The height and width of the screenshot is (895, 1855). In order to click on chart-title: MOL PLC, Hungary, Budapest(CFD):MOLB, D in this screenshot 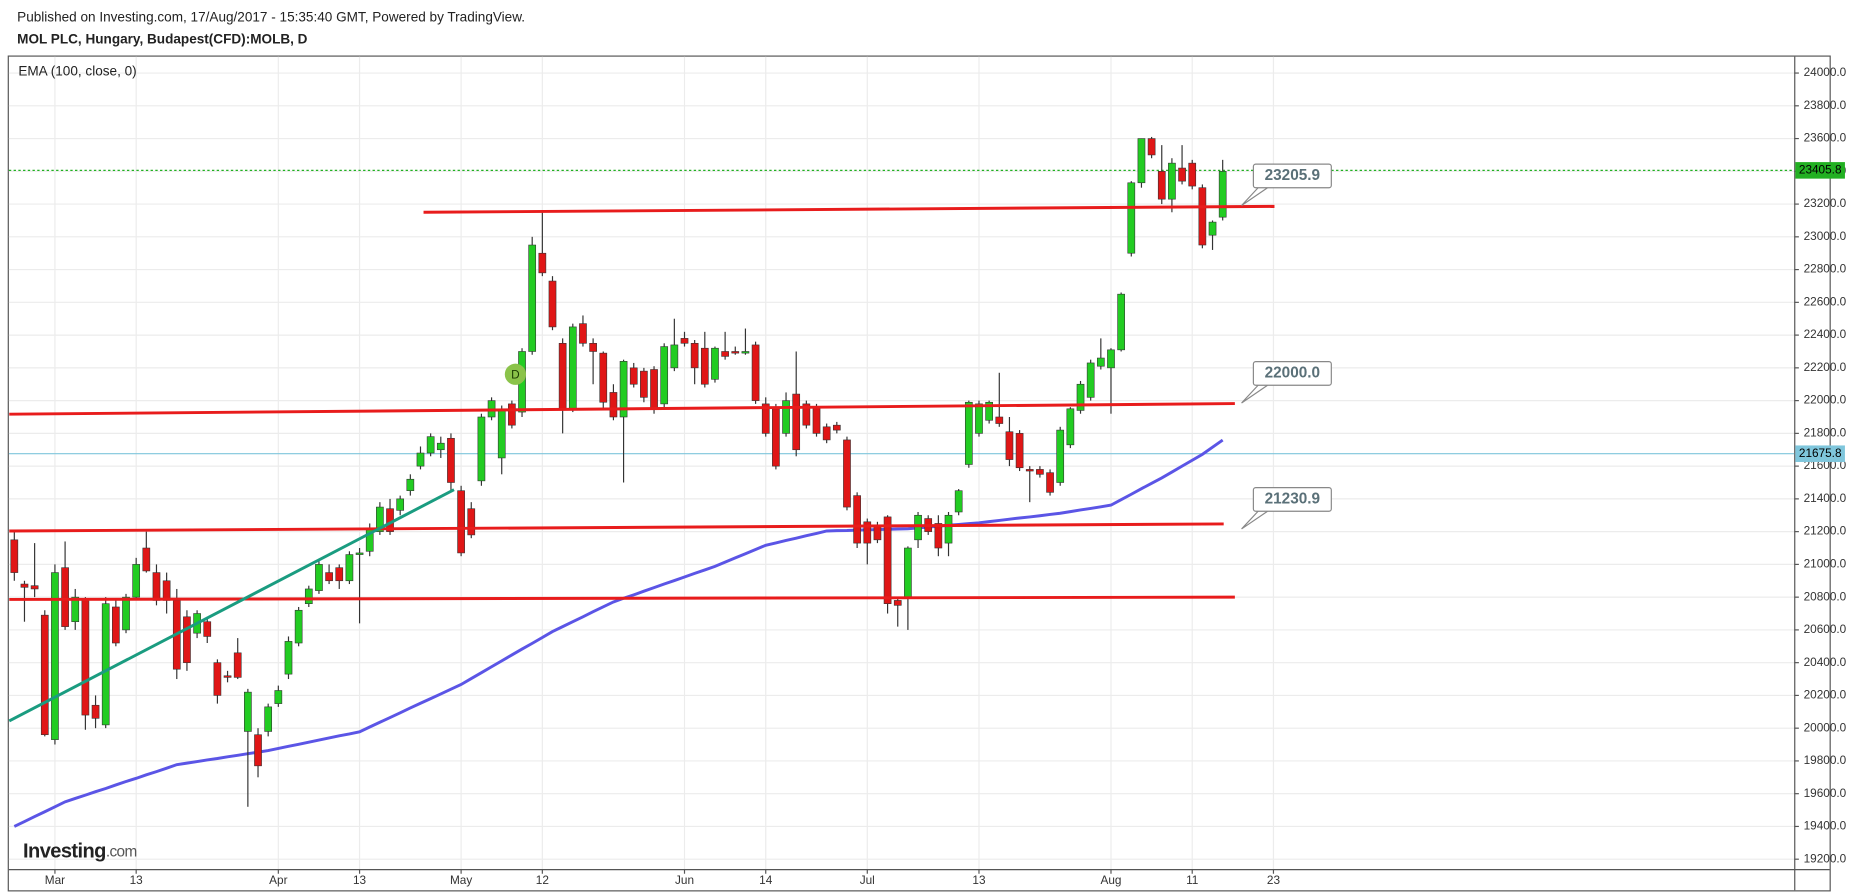, I will do `click(162, 39)`.